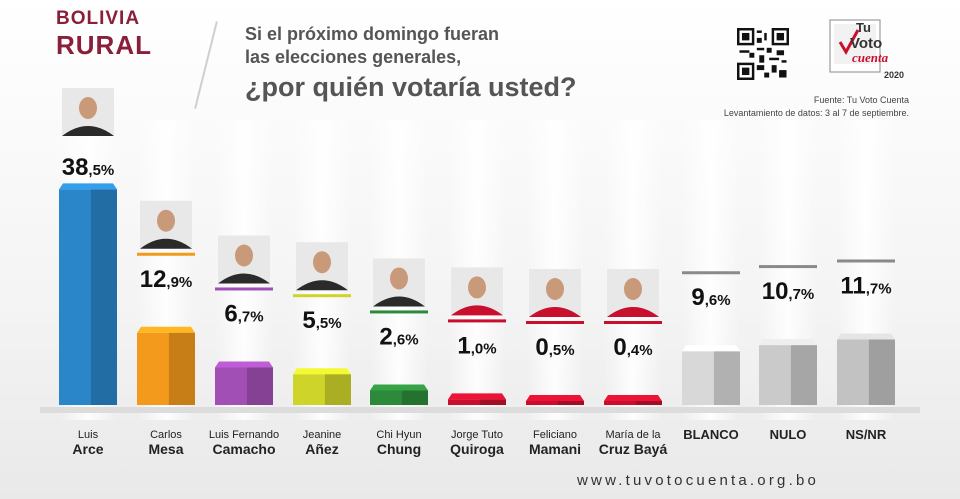 This screenshot has height=499, width=960. What do you see at coordinates (554, 347) in the screenshot?
I see `bar-value-label: 0,5%` at bounding box center [554, 347].